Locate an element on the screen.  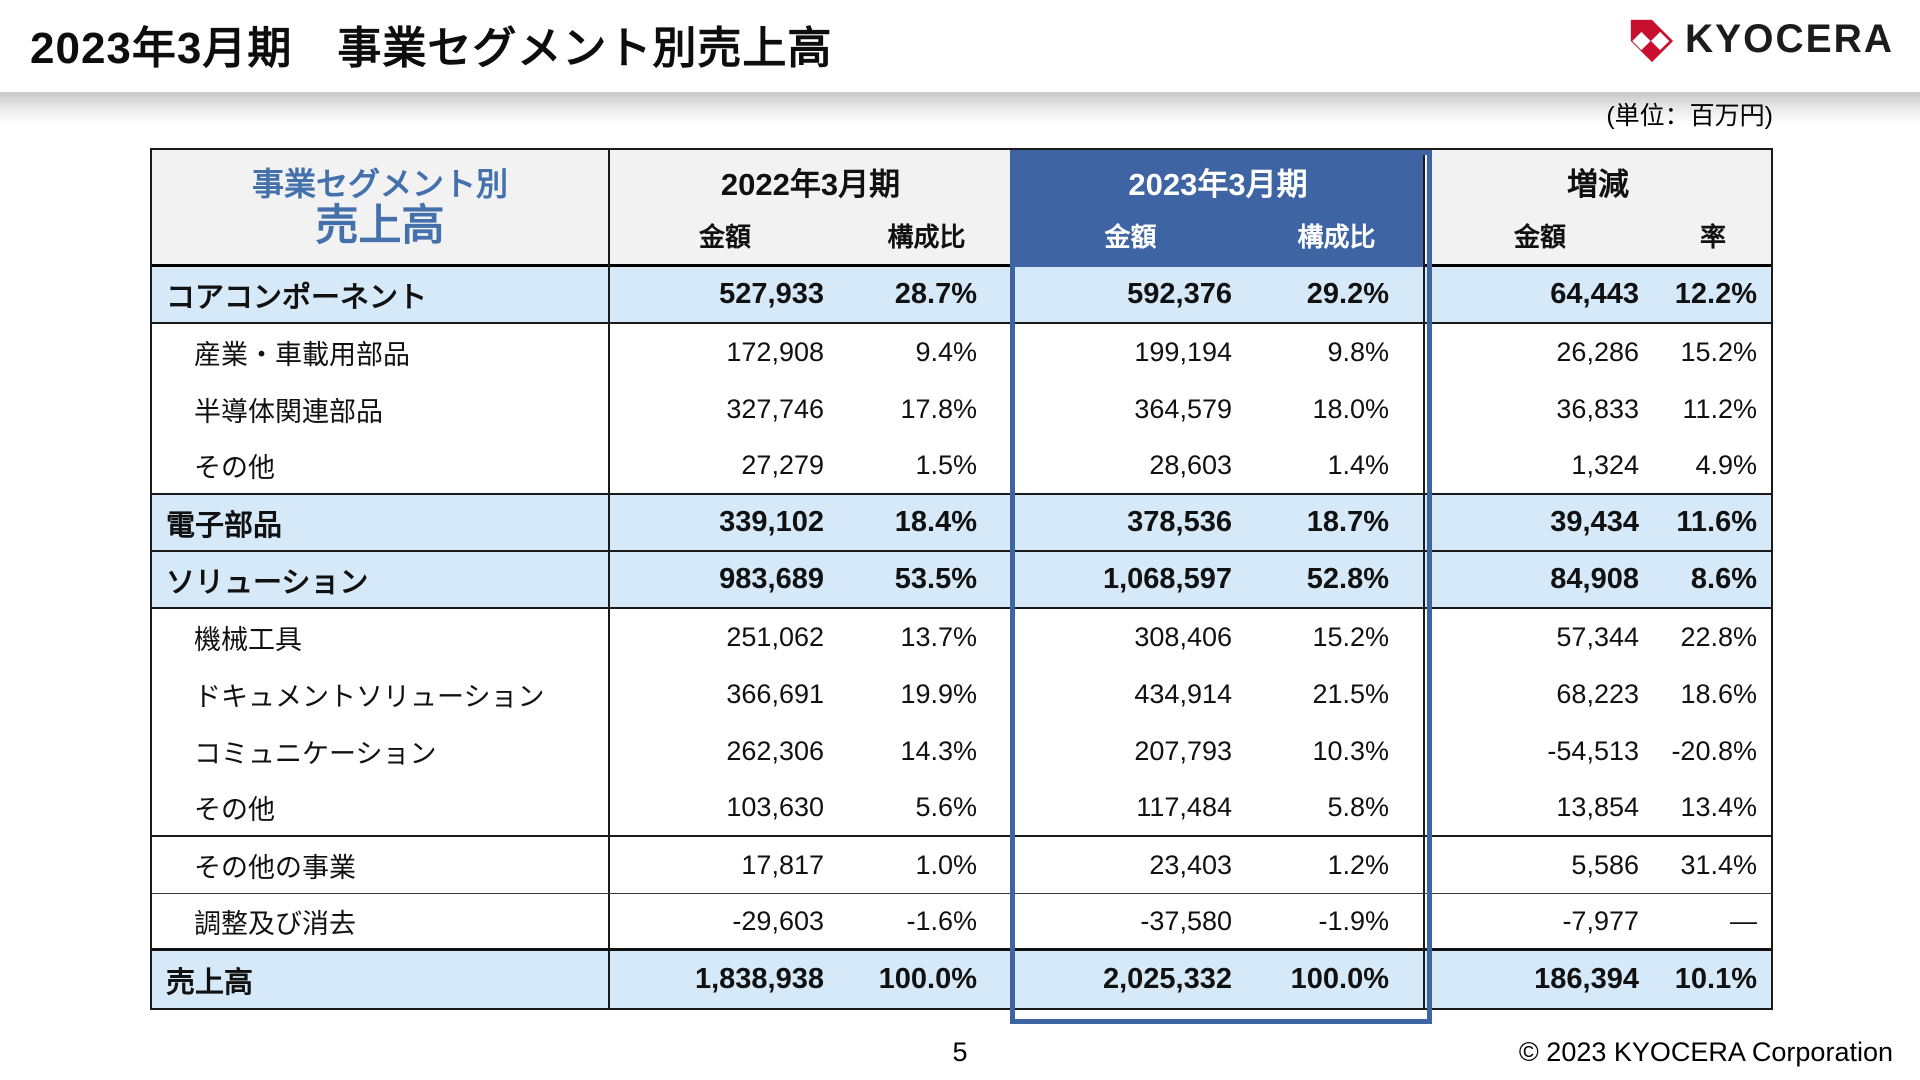
change-rate-cell: 18.6% is located at coordinates (1718, 694).